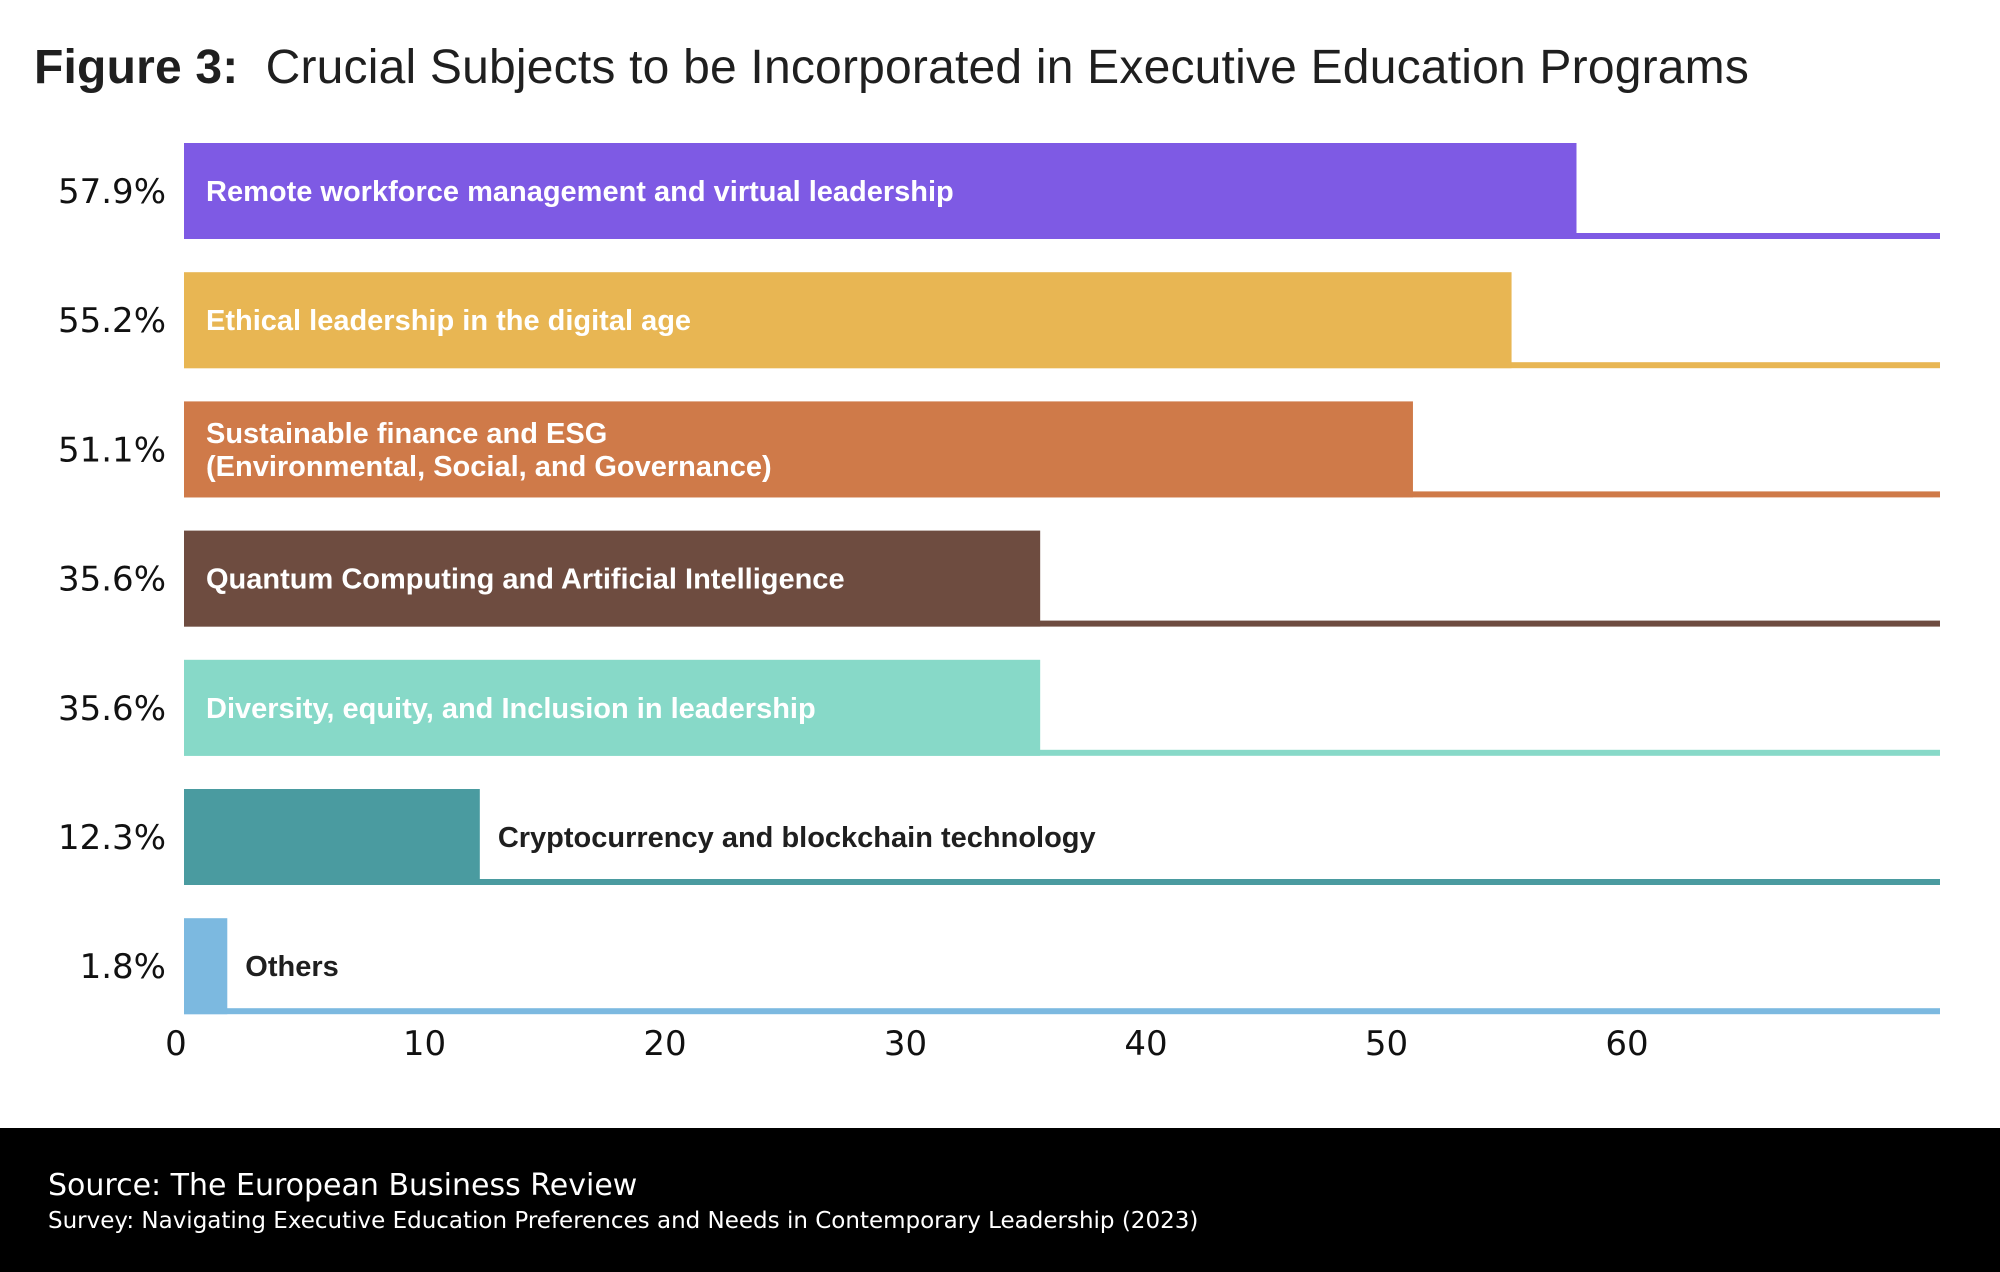  I want to click on x-tick-label-6: 50, so click(1386, 1044).